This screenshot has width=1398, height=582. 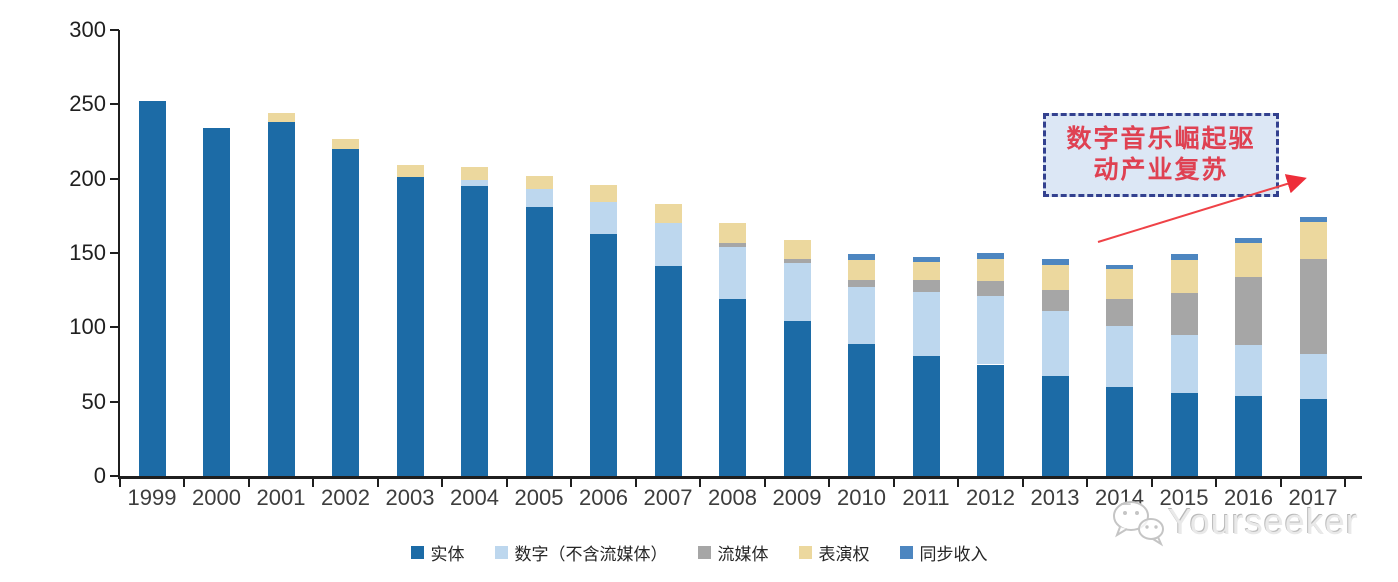 I want to click on y-axis-line, so click(x=119, y=253).